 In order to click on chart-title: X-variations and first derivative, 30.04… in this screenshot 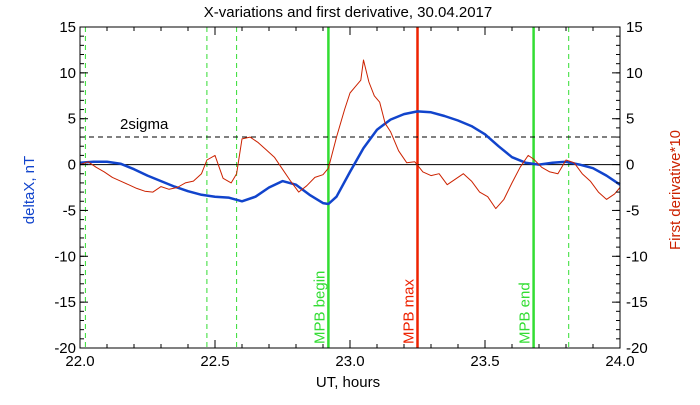, I will do `click(348, 12)`.